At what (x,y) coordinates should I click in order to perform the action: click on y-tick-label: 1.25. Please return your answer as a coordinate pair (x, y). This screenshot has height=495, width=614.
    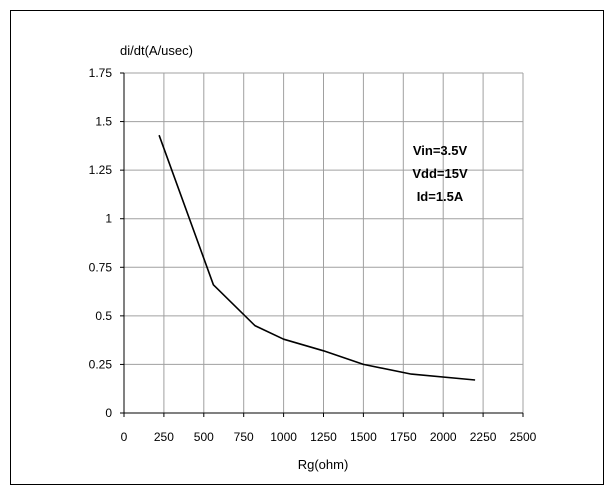
    Looking at the image, I should click on (101, 170).